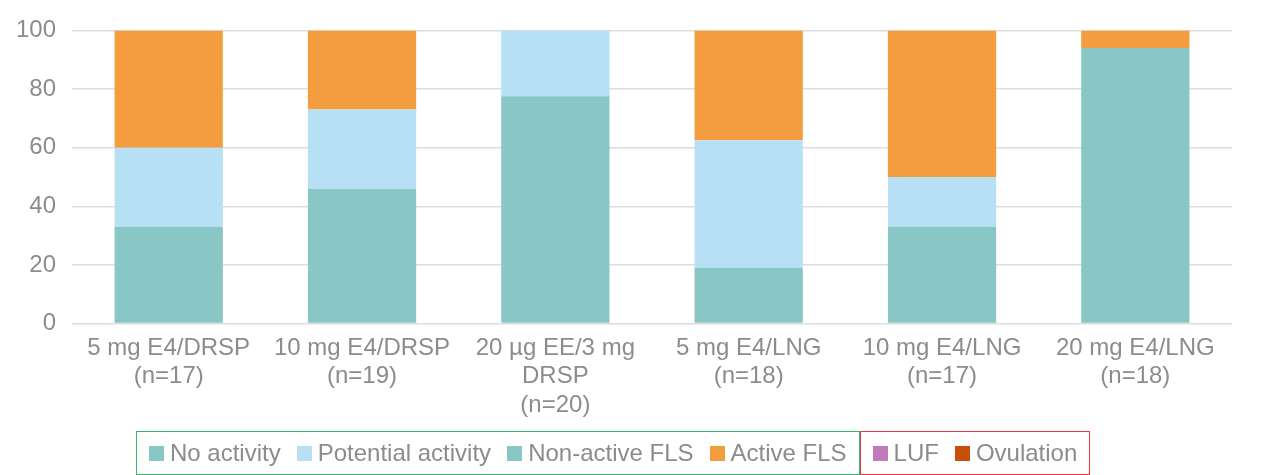 This screenshot has height=475, width=1262. I want to click on x-tick-label: 20 µg EE/3 mg DRSP (n=20), so click(555, 375).